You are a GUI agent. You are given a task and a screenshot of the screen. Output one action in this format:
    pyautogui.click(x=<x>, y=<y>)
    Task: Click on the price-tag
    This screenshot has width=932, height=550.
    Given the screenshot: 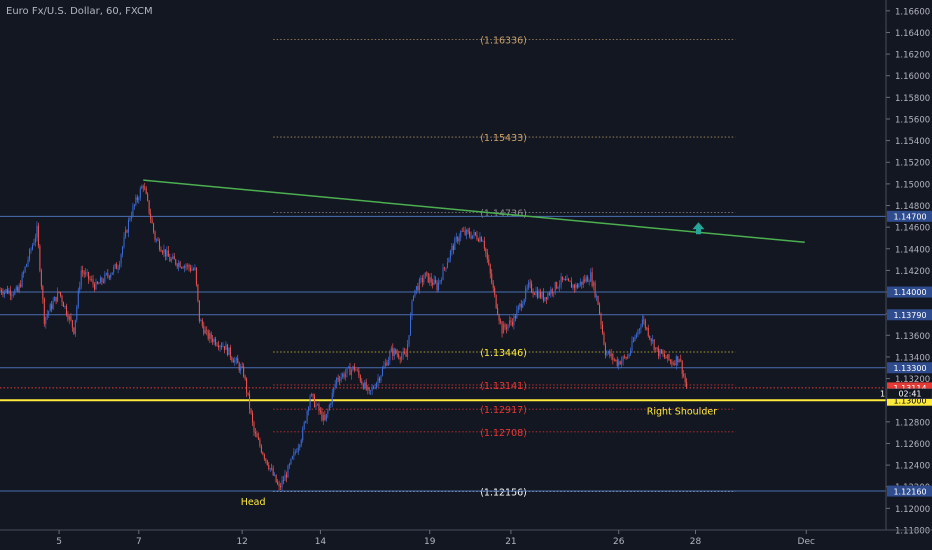 What is the action you would take?
    pyautogui.click(x=909, y=315)
    